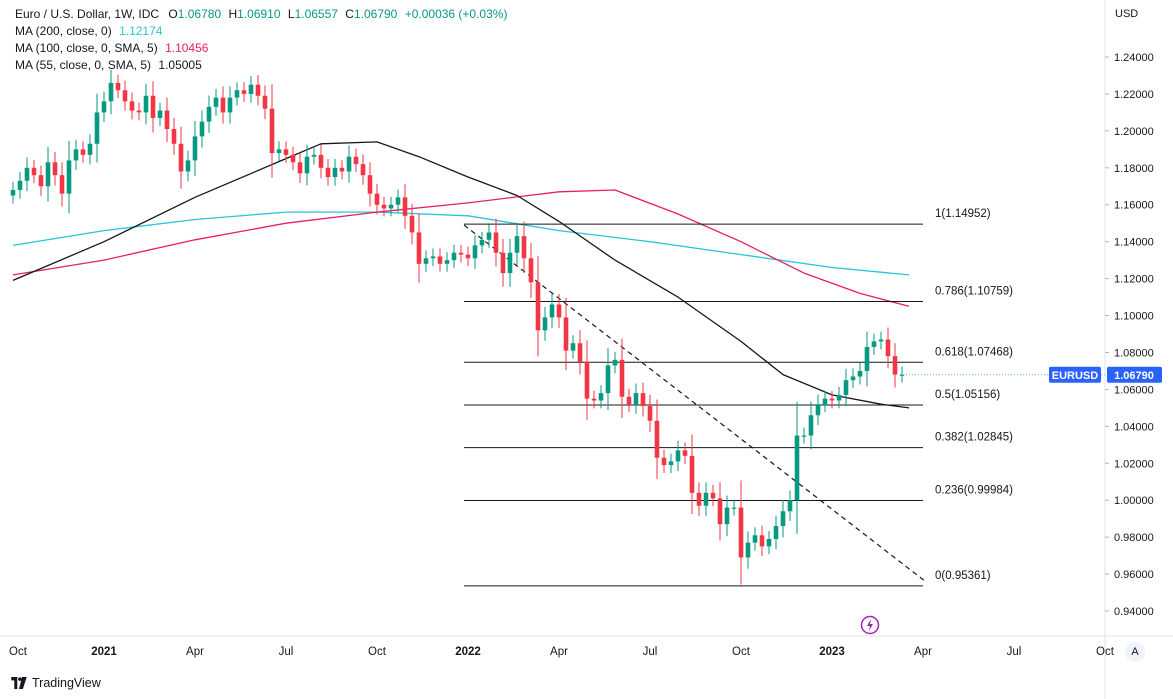 This screenshot has width=1173, height=699. I want to click on y-tick-label: 1.10000, so click(1134, 317).